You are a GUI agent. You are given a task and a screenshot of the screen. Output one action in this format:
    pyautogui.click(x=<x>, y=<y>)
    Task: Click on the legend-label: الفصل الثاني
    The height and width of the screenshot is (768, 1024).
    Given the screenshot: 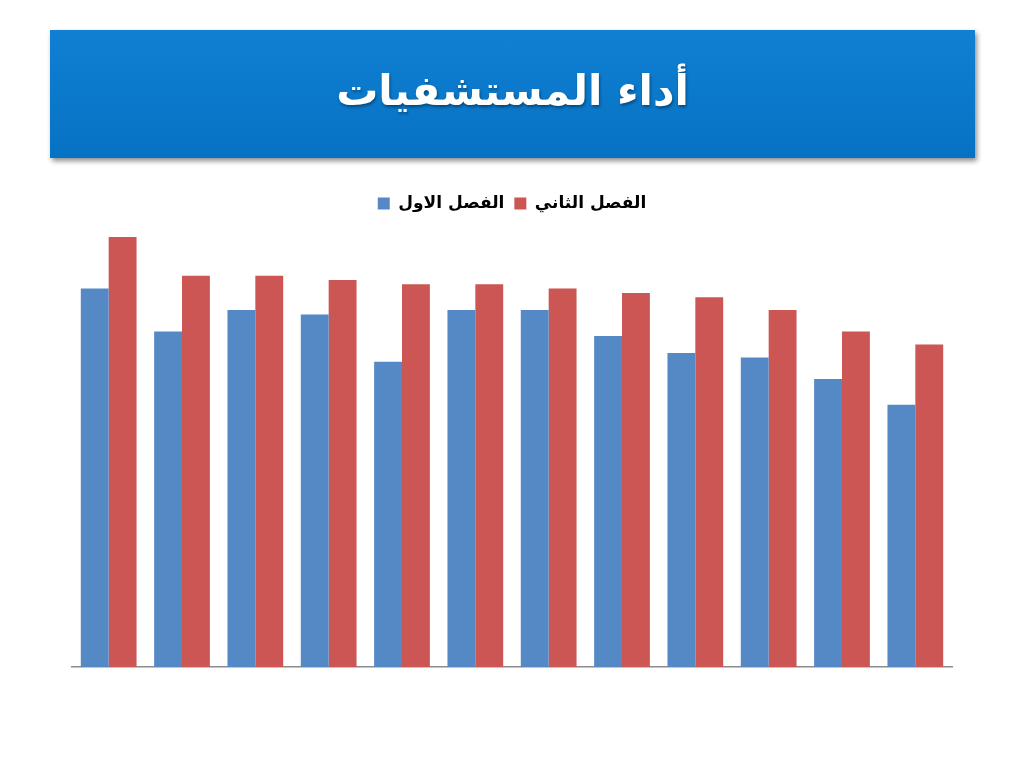 What is the action you would take?
    pyautogui.click(x=590, y=202)
    